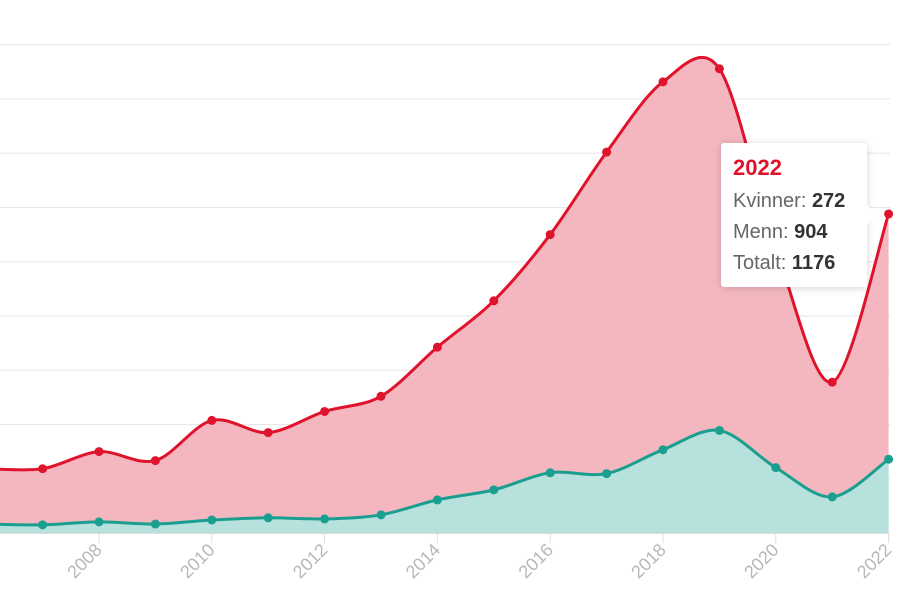  Describe the element at coordinates (789, 201) in the screenshot. I see `tooltip-row-kvinner: Kvinner: 272` at that location.